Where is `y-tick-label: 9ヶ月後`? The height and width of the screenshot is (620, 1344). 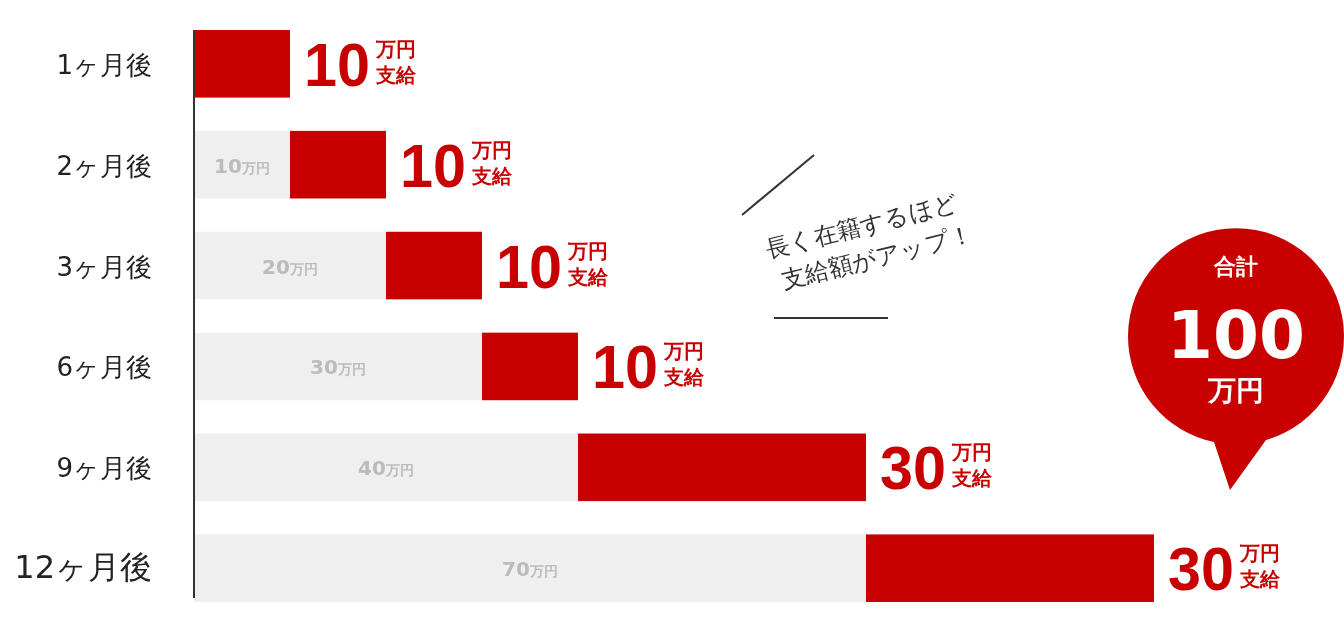 y-tick-label: 9ヶ月後 is located at coordinates (104, 468).